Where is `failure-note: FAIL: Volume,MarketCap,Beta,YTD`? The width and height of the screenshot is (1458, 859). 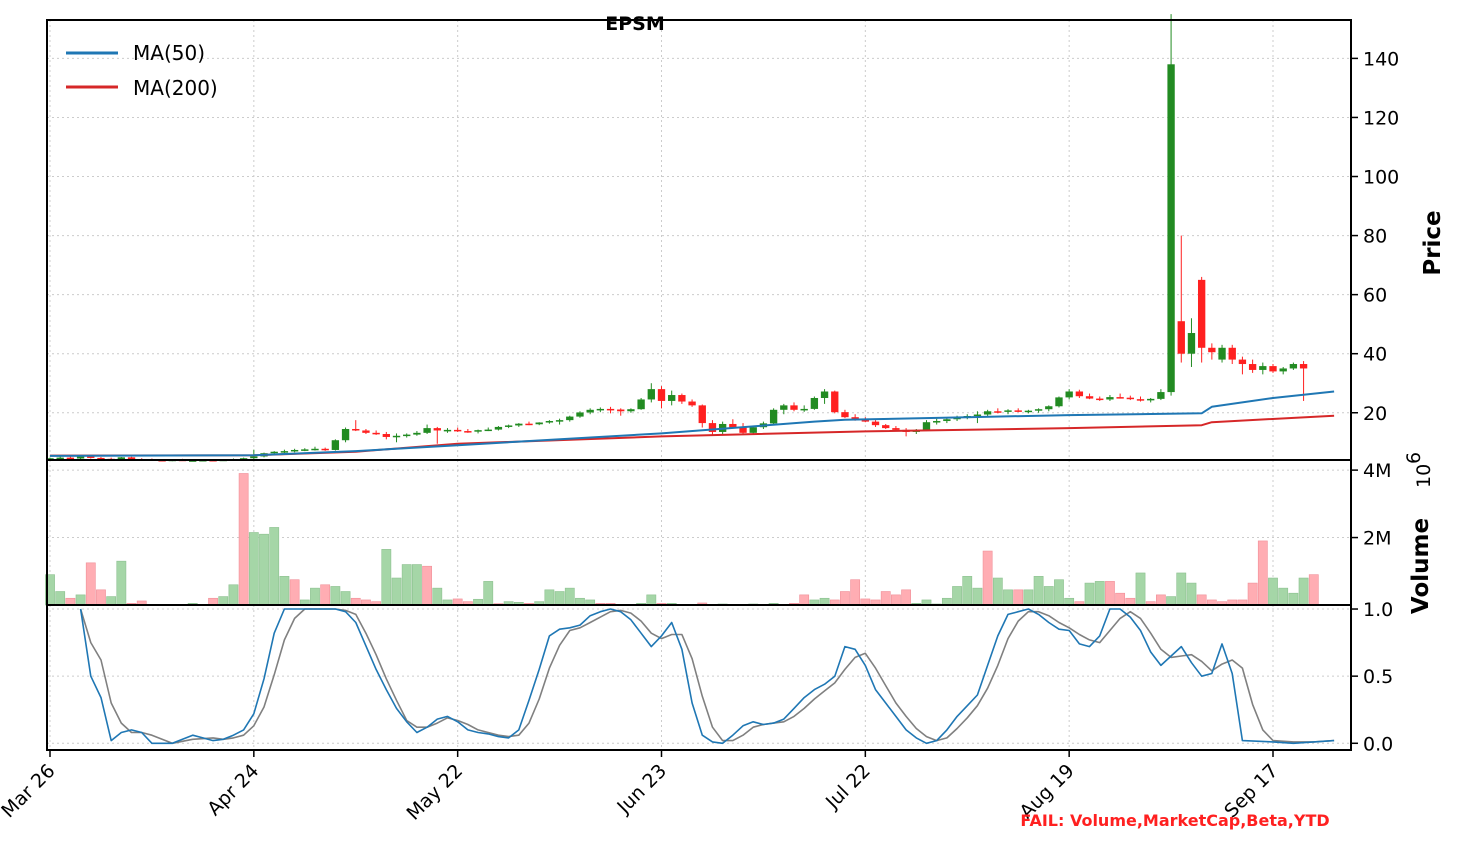
failure-note: FAIL: Volume,MarketCap,Beta,YTD is located at coordinates (1174, 820).